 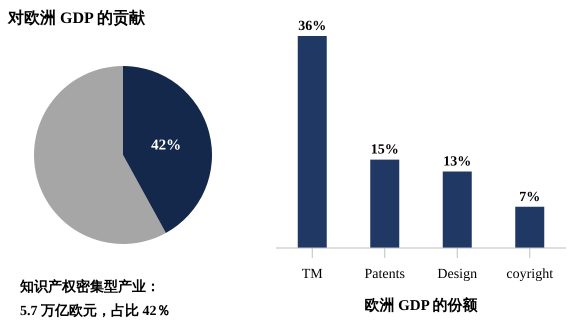 I want to click on pie-slice, so click(x=167, y=149).